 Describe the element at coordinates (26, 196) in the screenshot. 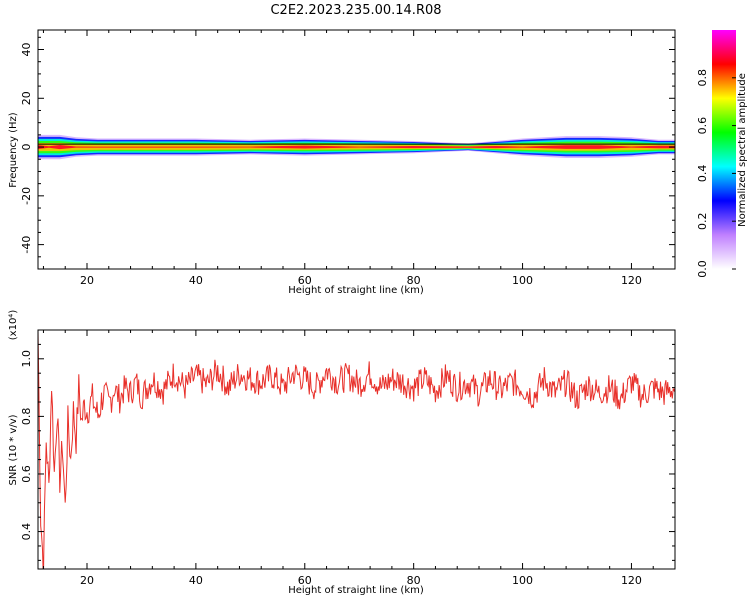

I see `y-tick-label: -20` at that location.